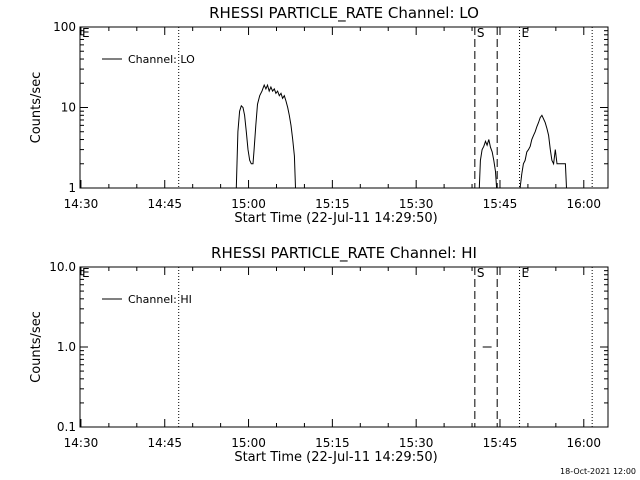 The image size is (640, 480). Describe the element at coordinates (68, 108) in the screenshot. I see `y-tick-label: 10` at that location.